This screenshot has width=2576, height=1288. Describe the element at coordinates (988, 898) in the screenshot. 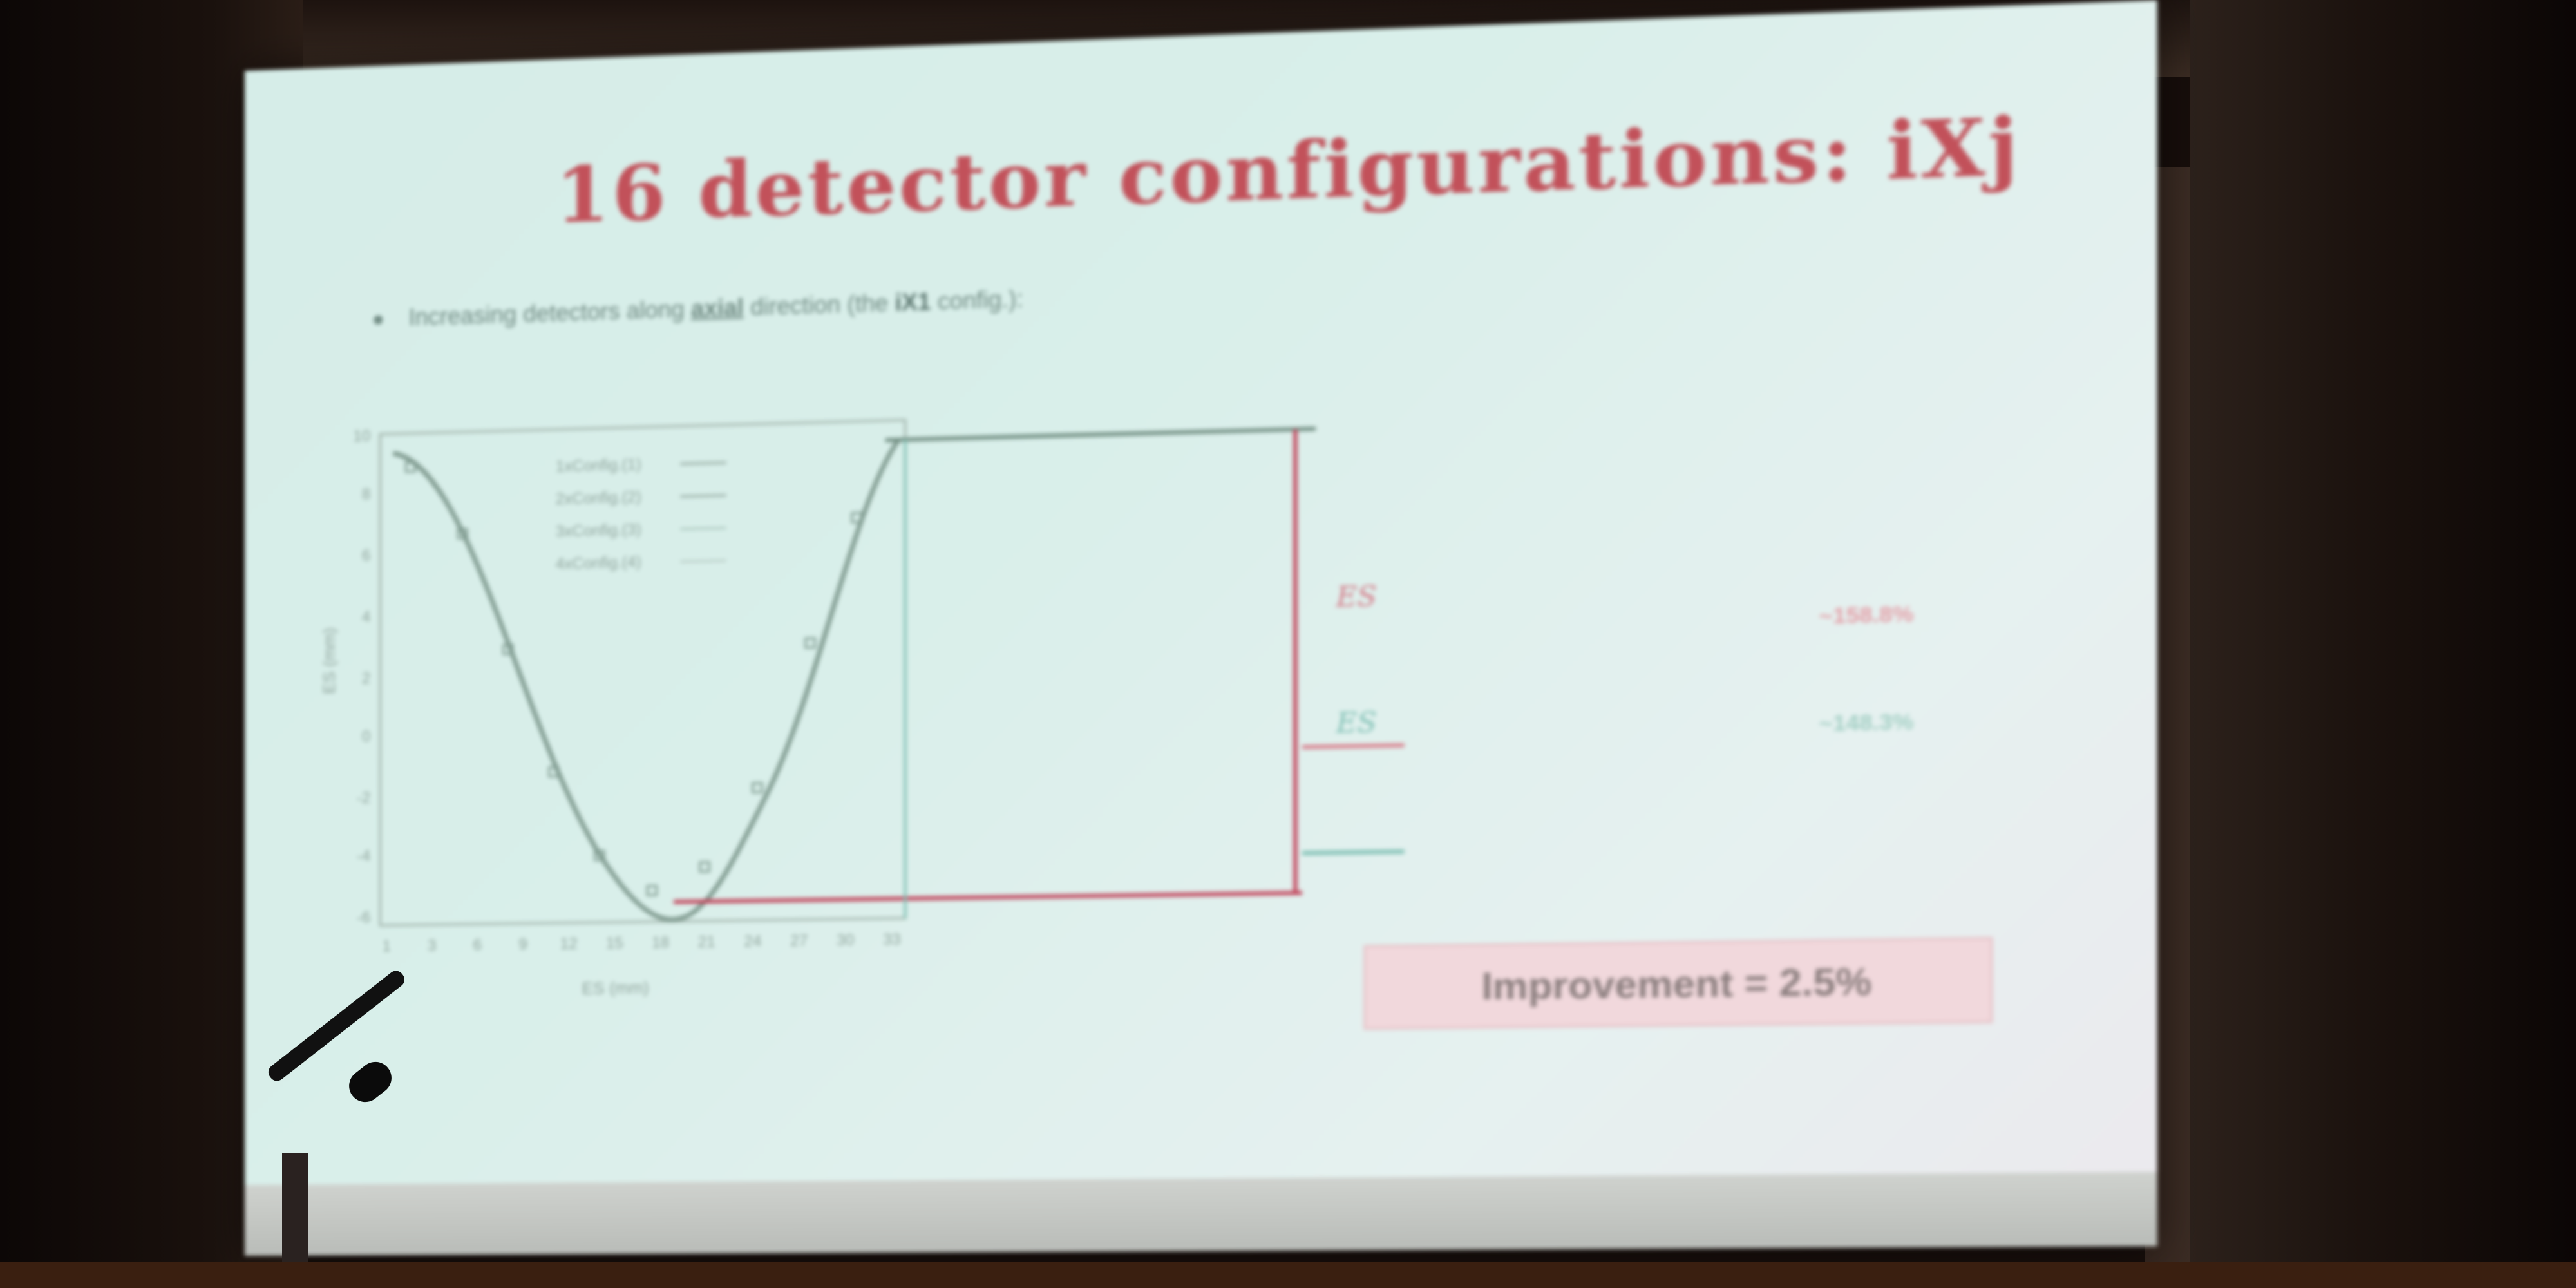

I see `min-reference-line` at that location.